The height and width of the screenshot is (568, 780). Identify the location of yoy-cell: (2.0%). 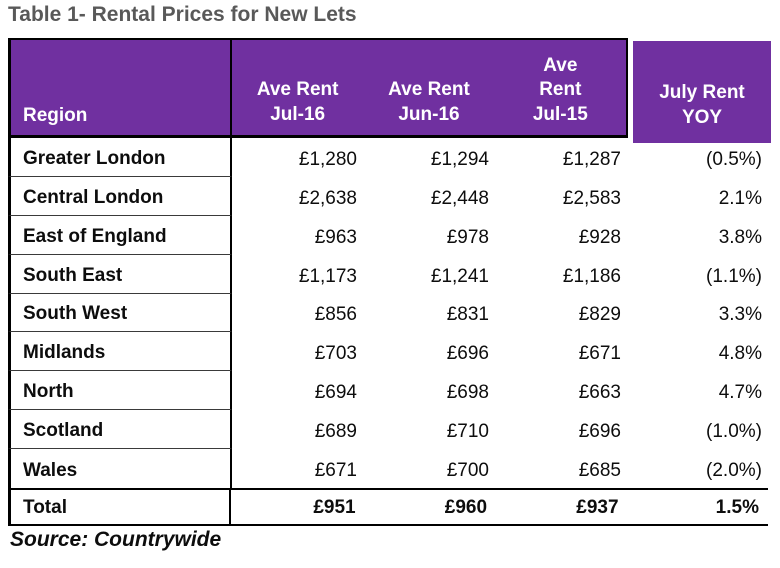
(734, 470).